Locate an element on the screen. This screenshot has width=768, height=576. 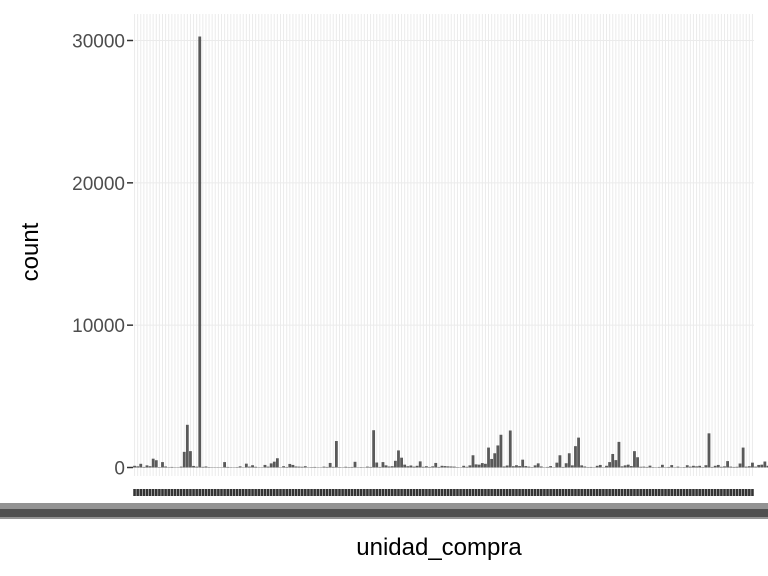
x-axis-ticks is located at coordinates (384, 504).